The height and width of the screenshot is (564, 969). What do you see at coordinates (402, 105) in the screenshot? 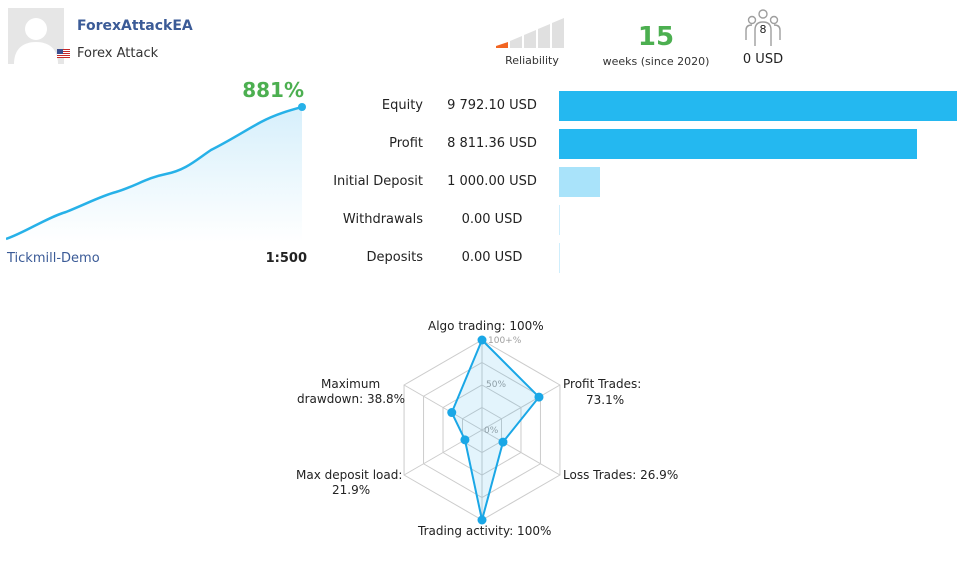
I see `stat-label-equity: Equity` at bounding box center [402, 105].